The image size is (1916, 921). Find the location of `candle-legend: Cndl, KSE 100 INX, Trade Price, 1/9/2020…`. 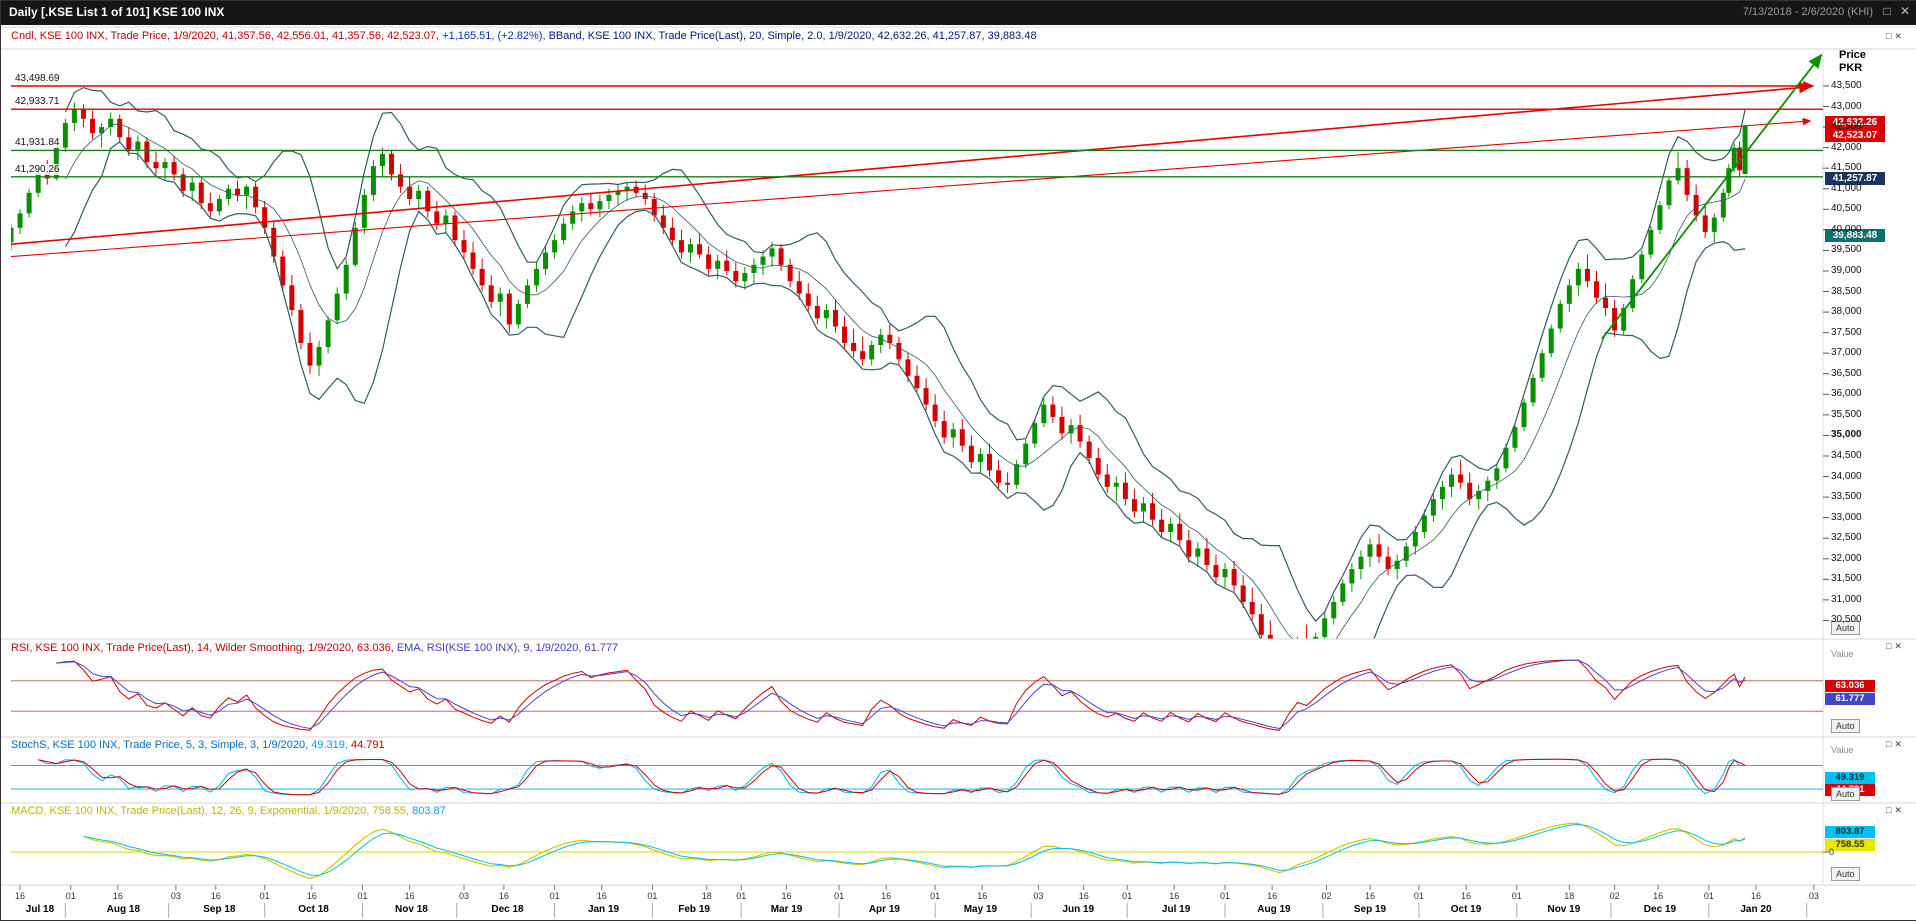

candle-legend: Cndl, KSE 100 INX, Trade Price, 1/9/2020… is located at coordinates (227, 36).